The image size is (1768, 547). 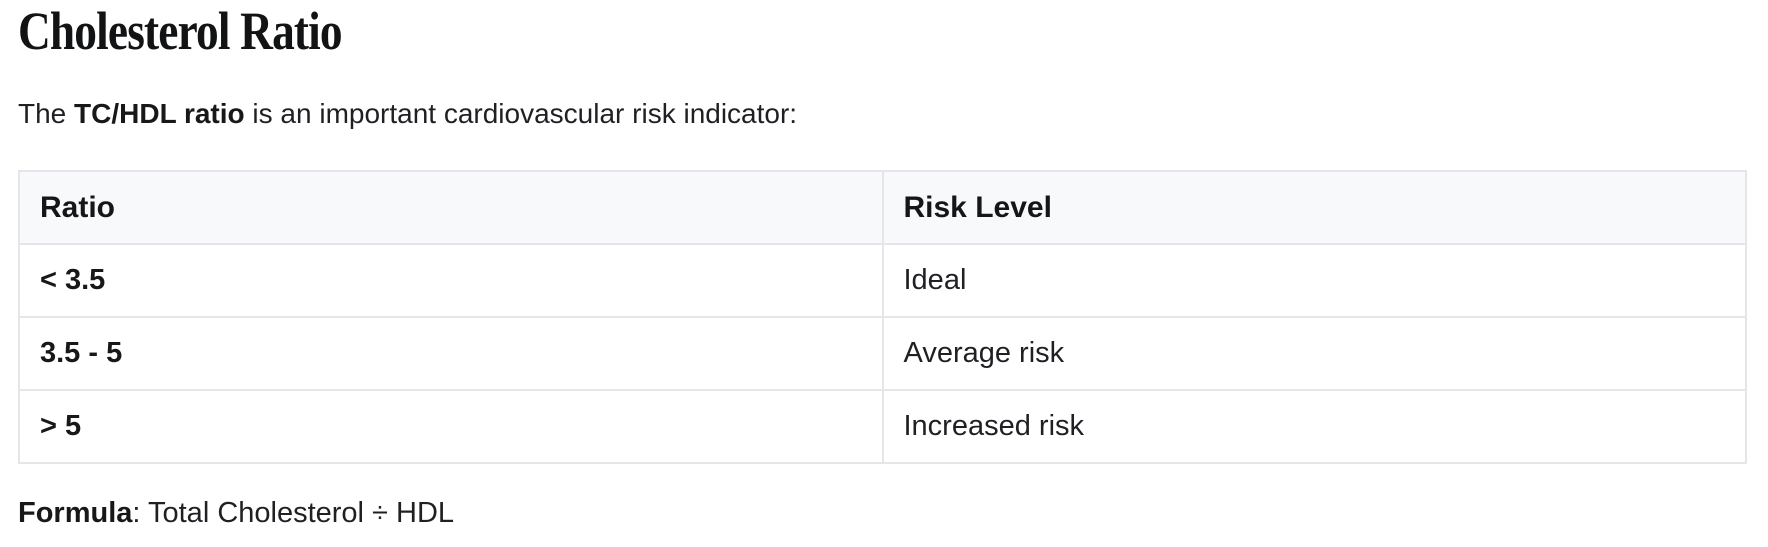 What do you see at coordinates (75, 513) in the screenshot?
I see `formula-label: Formula` at bounding box center [75, 513].